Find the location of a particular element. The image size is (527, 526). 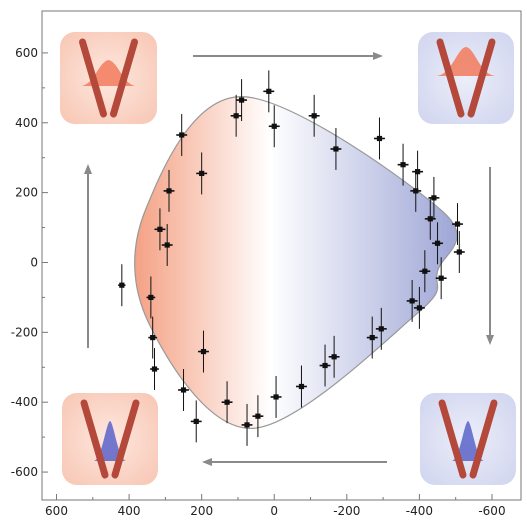

inset-top-left is located at coordinates (108, 78).